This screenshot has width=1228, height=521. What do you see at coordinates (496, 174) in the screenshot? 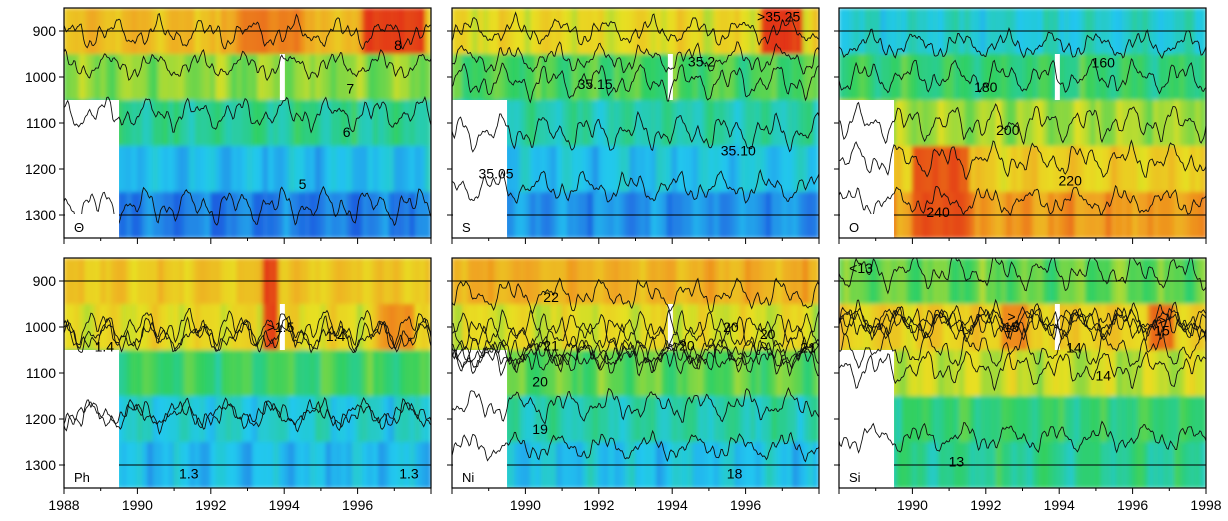
I see `contour-label: 35.05` at bounding box center [496, 174].